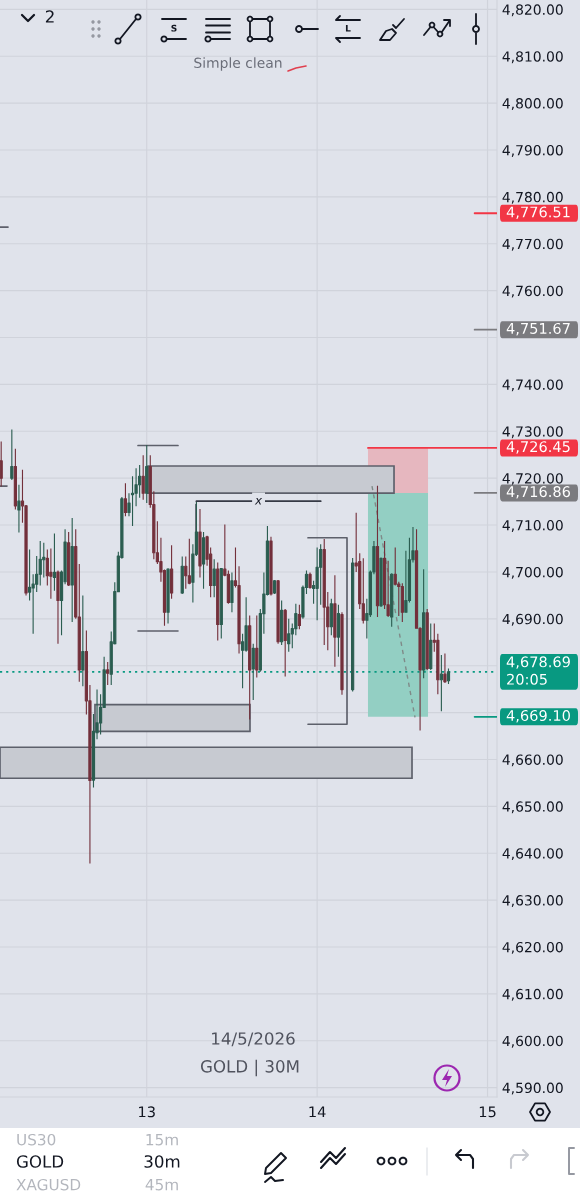 Image resolution: width=580 pixels, height=1200 pixels. I want to click on ref-line-label: 4,776.51, so click(538, 212).